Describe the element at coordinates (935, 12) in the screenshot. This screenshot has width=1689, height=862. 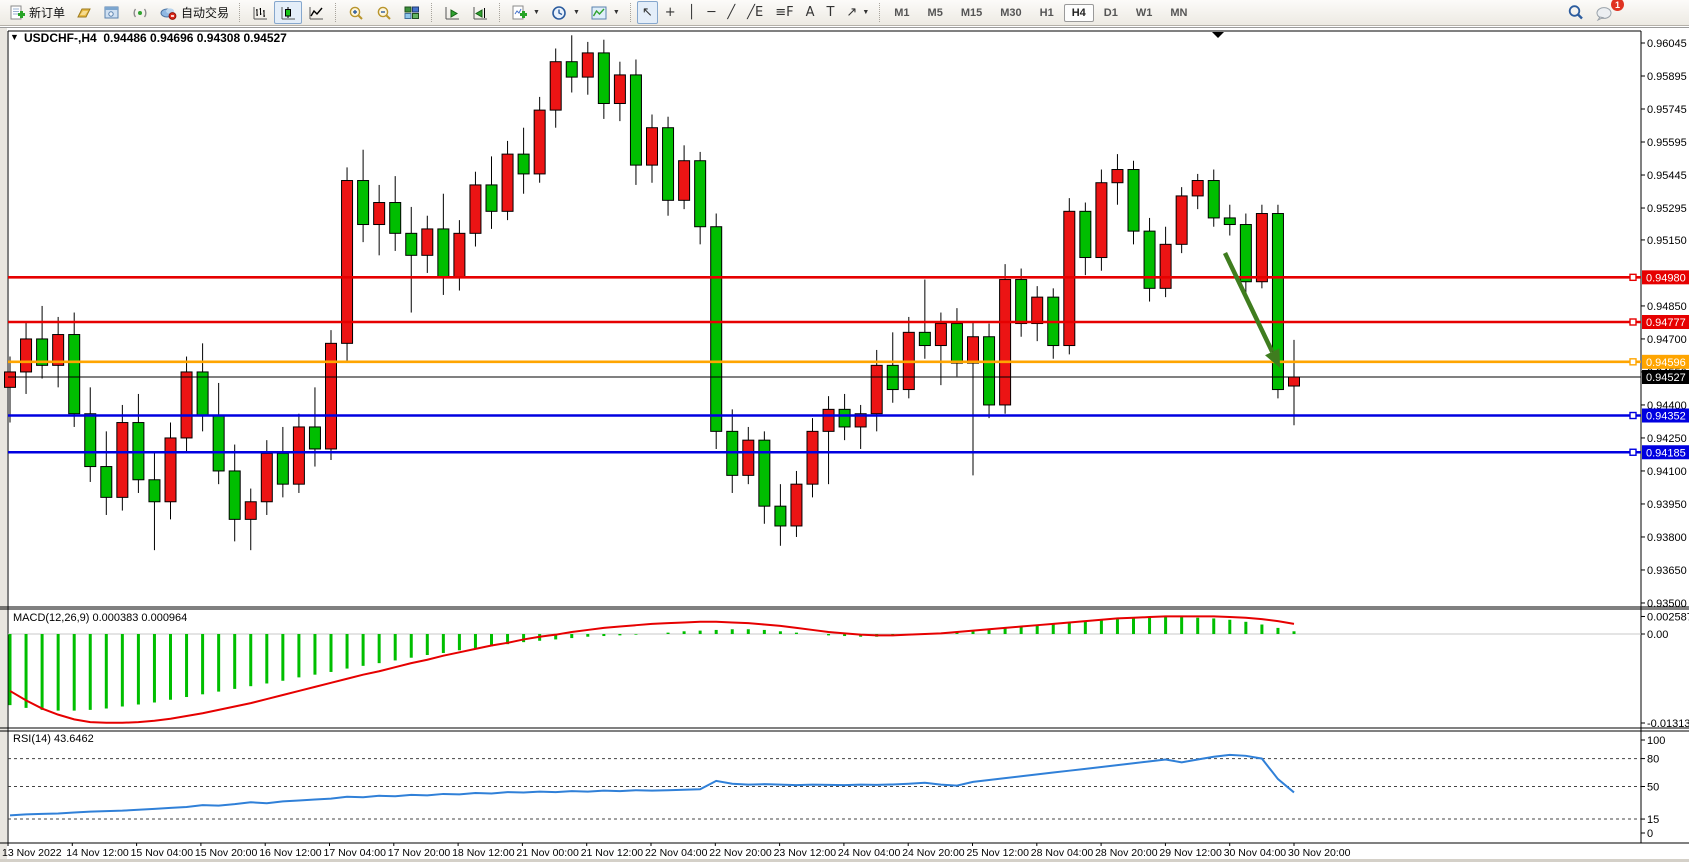
I see `timeframe-m5-button: M5` at that location.